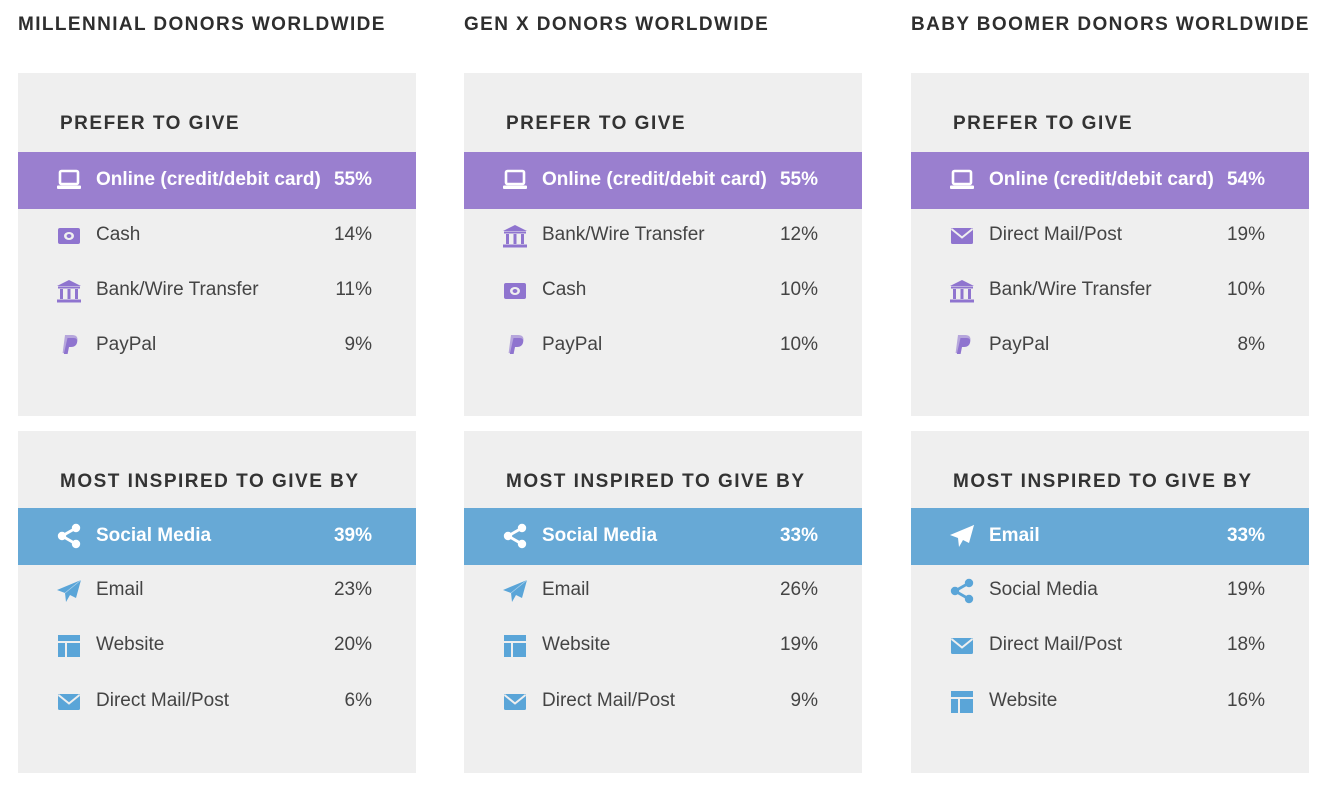 The image size is (1326, 790). I want to click on table-row-cash: Cash 10%, so click(663, 291).